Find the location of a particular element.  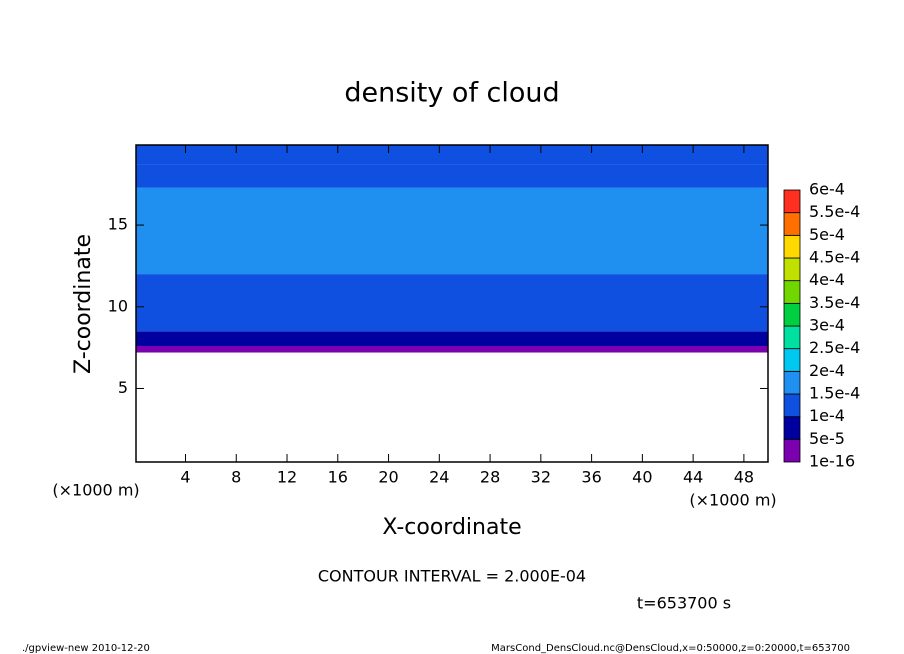

colorbar-label: 5.5e-4 is located at coordinates (834, 211).